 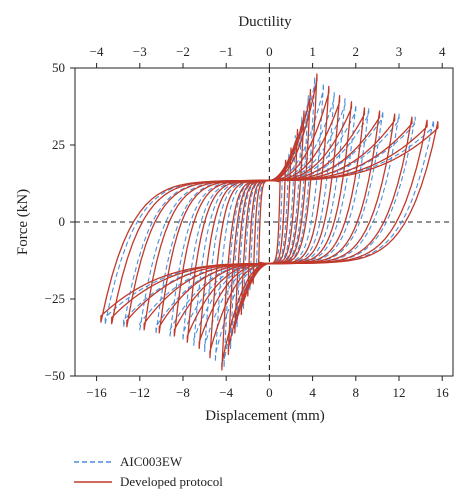 I want to click on legend-label-developed-protocol: Developed protocol, so click(x=171, y=481).